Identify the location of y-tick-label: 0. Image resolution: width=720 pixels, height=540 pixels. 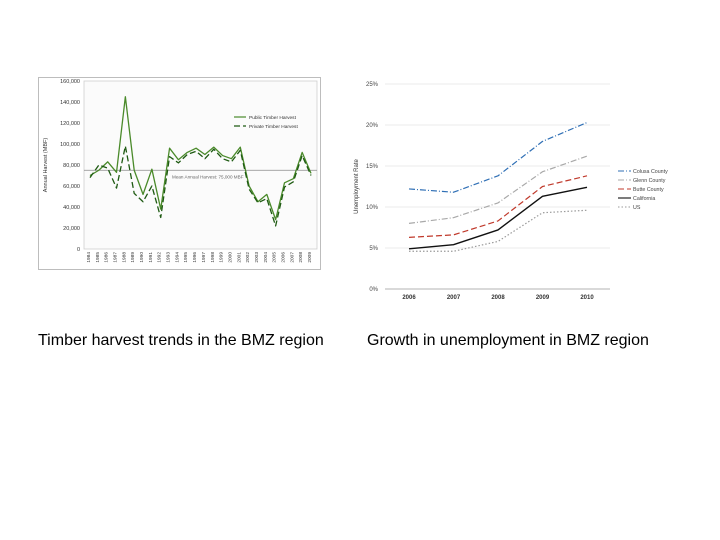
(78, 250).